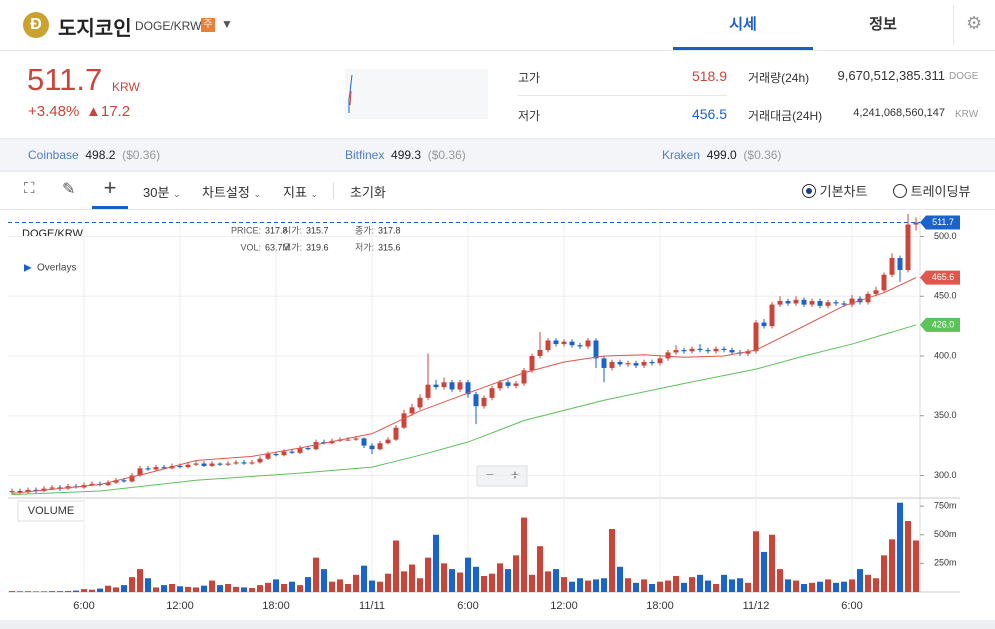 The image size is (995, 629). What do you see at coordinates (94, 155) in the screenshot?
I see `exchange: Coinbase 498.2 ($0.36)` at bounding box center [94, 155].